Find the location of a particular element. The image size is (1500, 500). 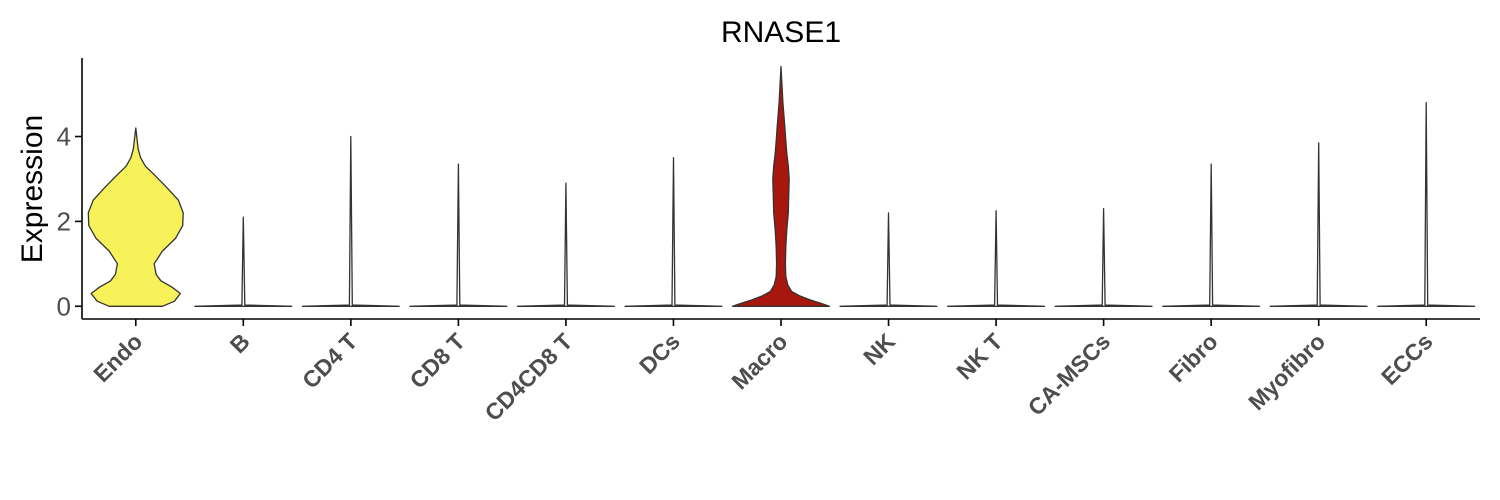

x-tick-label-macro: Macro is located at coordinates (759, 361).